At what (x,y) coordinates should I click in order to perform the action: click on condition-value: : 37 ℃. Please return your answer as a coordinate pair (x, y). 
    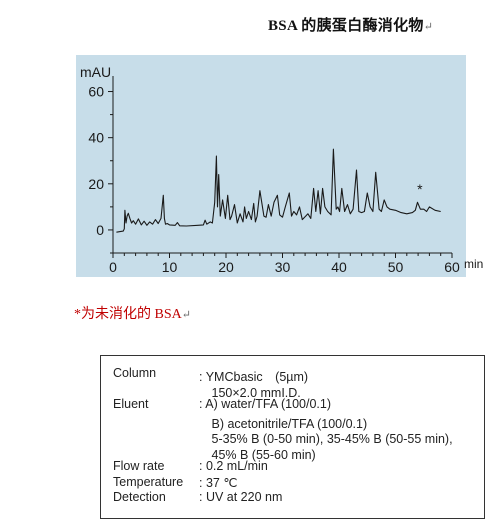
    Looking at the image, I should click on (218, 482).